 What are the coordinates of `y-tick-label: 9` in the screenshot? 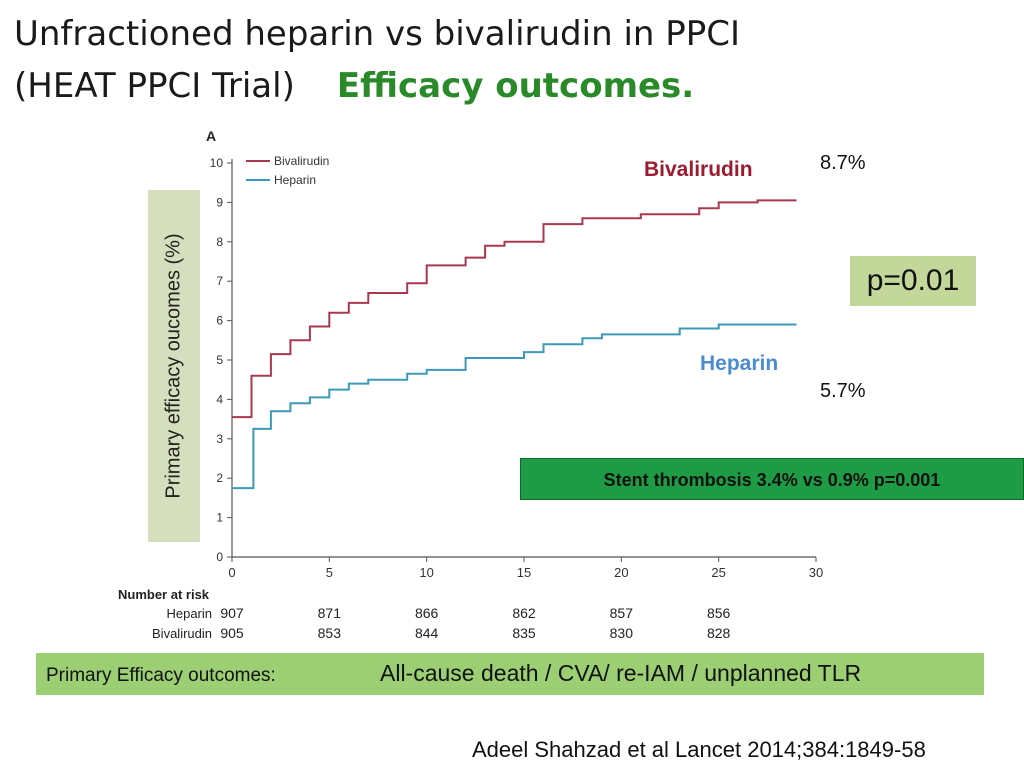 It's located at (219, 202).